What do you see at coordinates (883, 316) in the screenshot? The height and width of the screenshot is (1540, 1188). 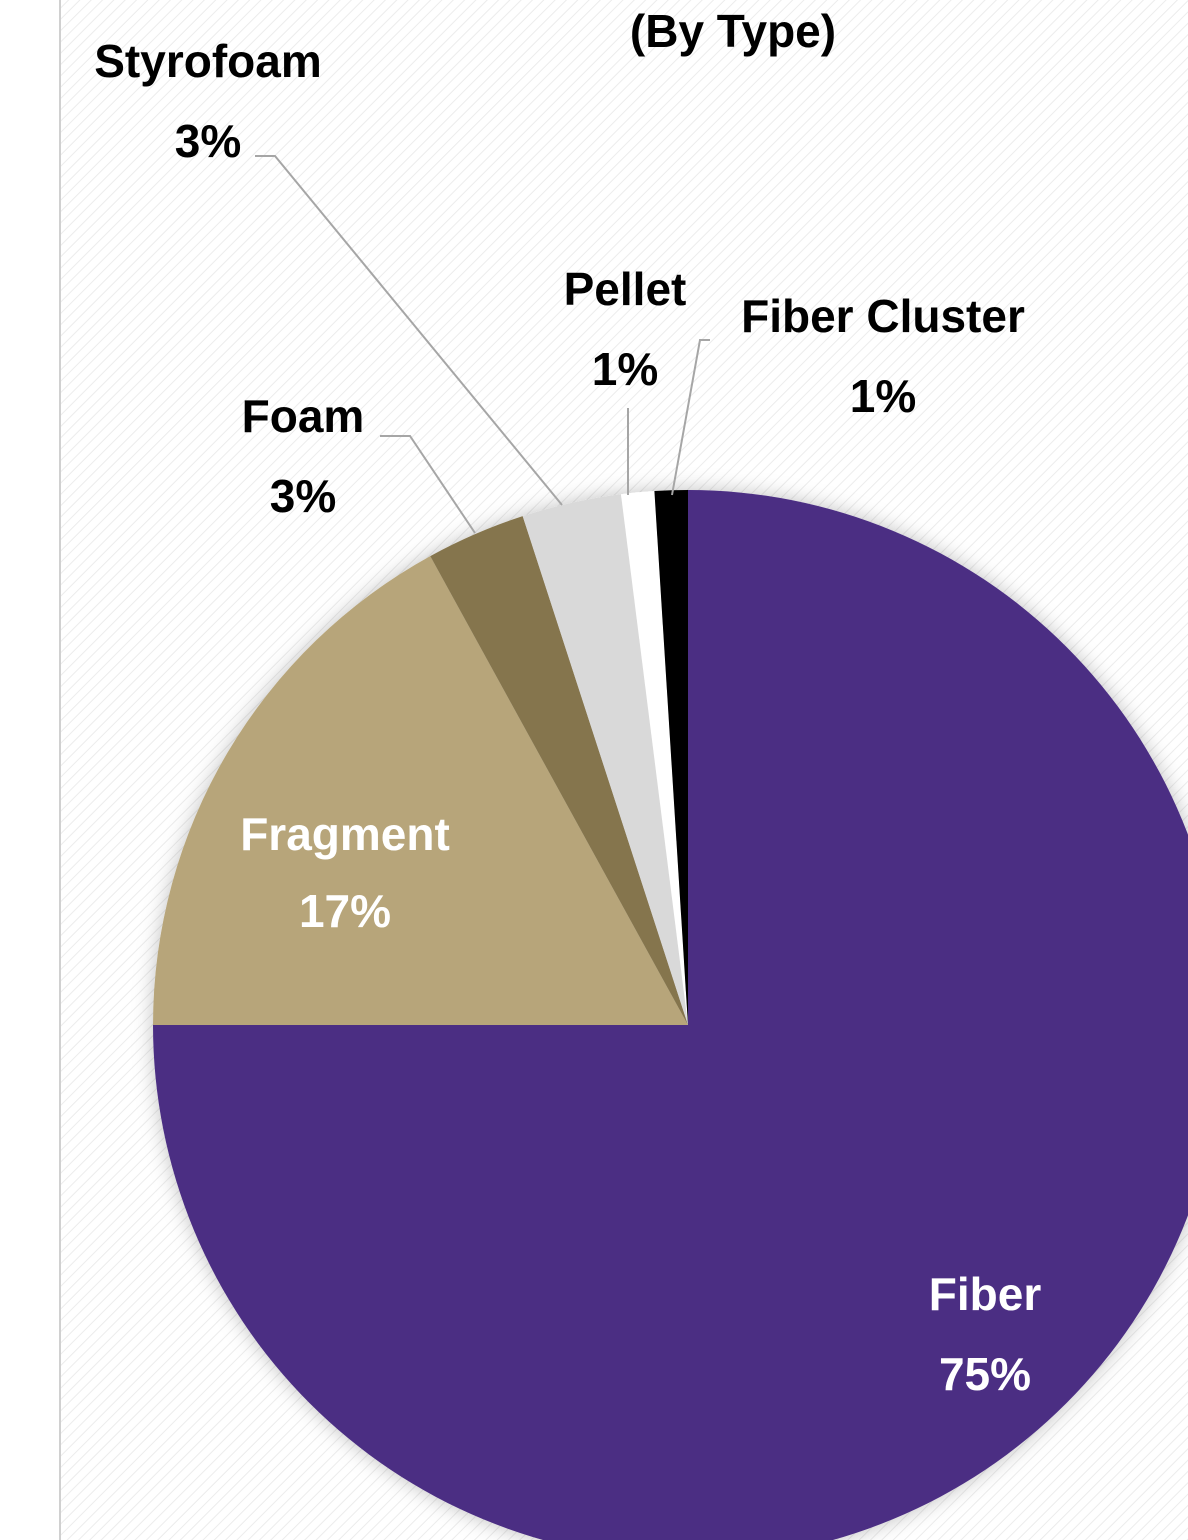 I see `slice-label: Fiber Cluster` at bounding box center [883, 316].